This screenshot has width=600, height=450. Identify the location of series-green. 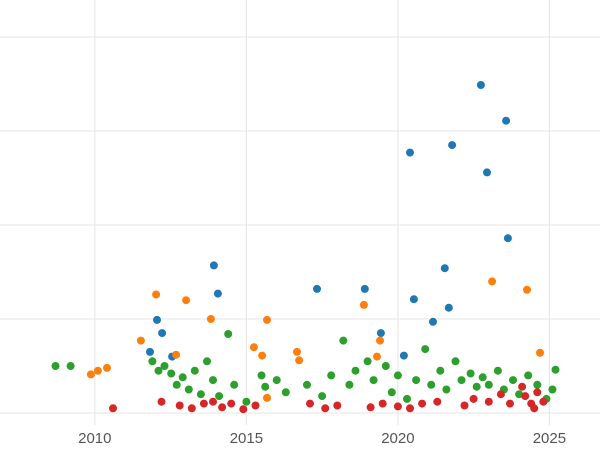
(305, 368).